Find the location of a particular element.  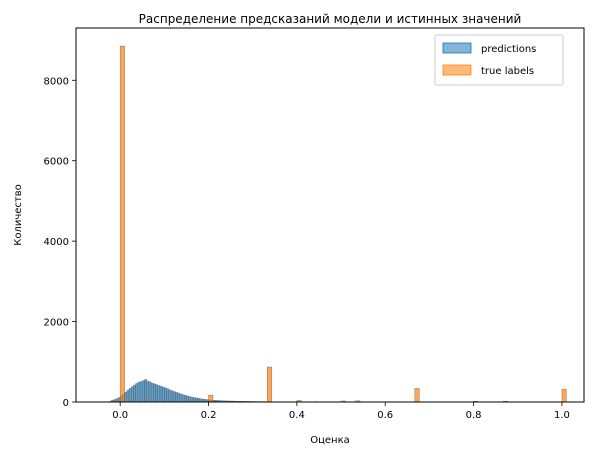

legend-swatch-true-labels is located at coordinates (457, 70).